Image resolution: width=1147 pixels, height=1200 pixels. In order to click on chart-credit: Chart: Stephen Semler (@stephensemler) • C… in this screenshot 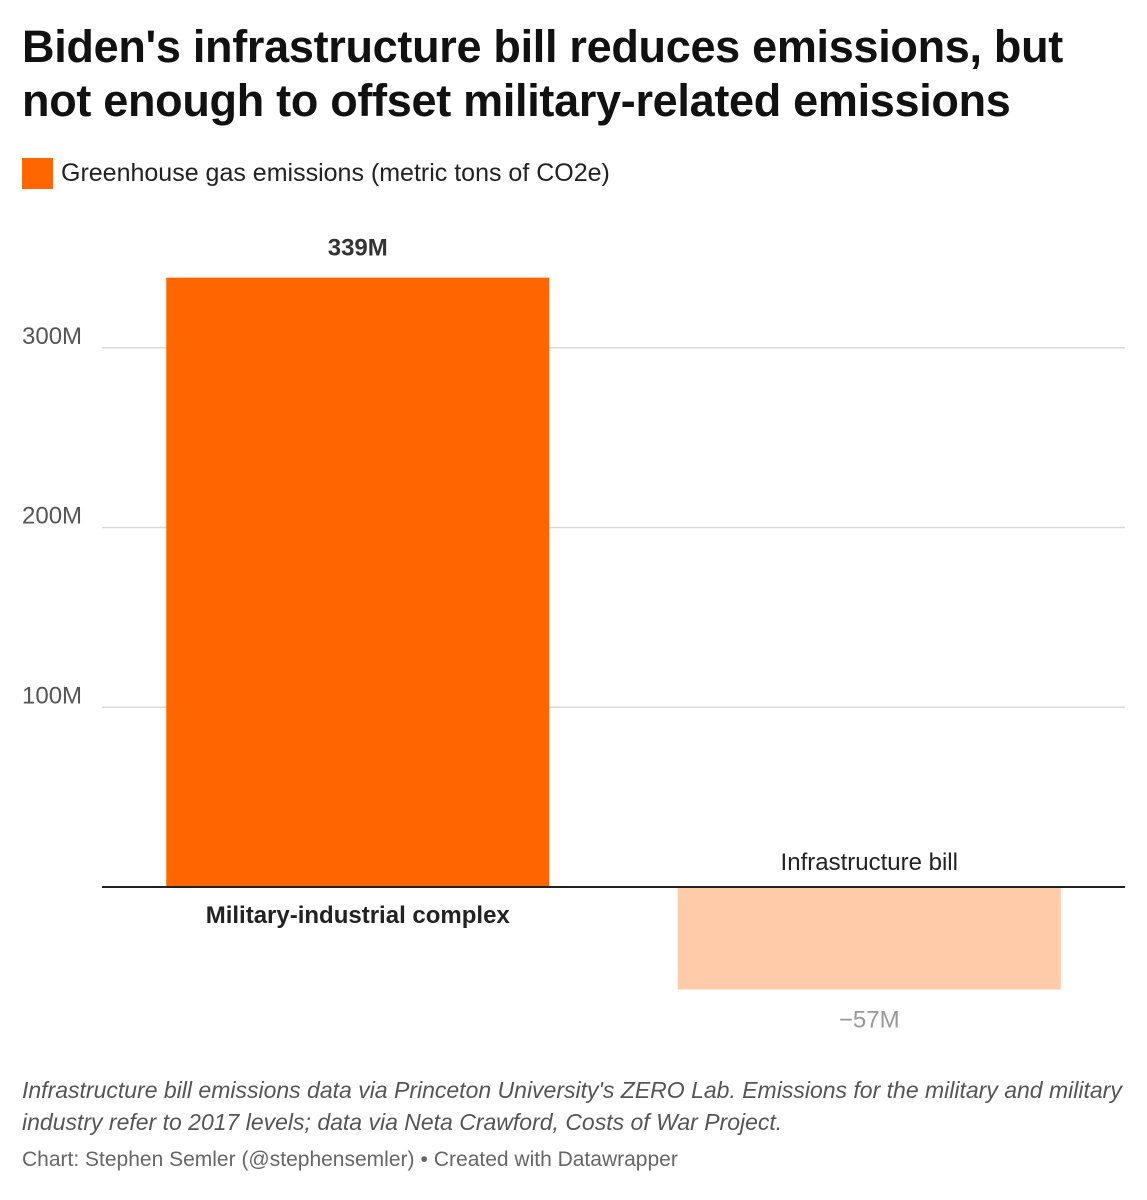, I will do `click(350, 1160)`.